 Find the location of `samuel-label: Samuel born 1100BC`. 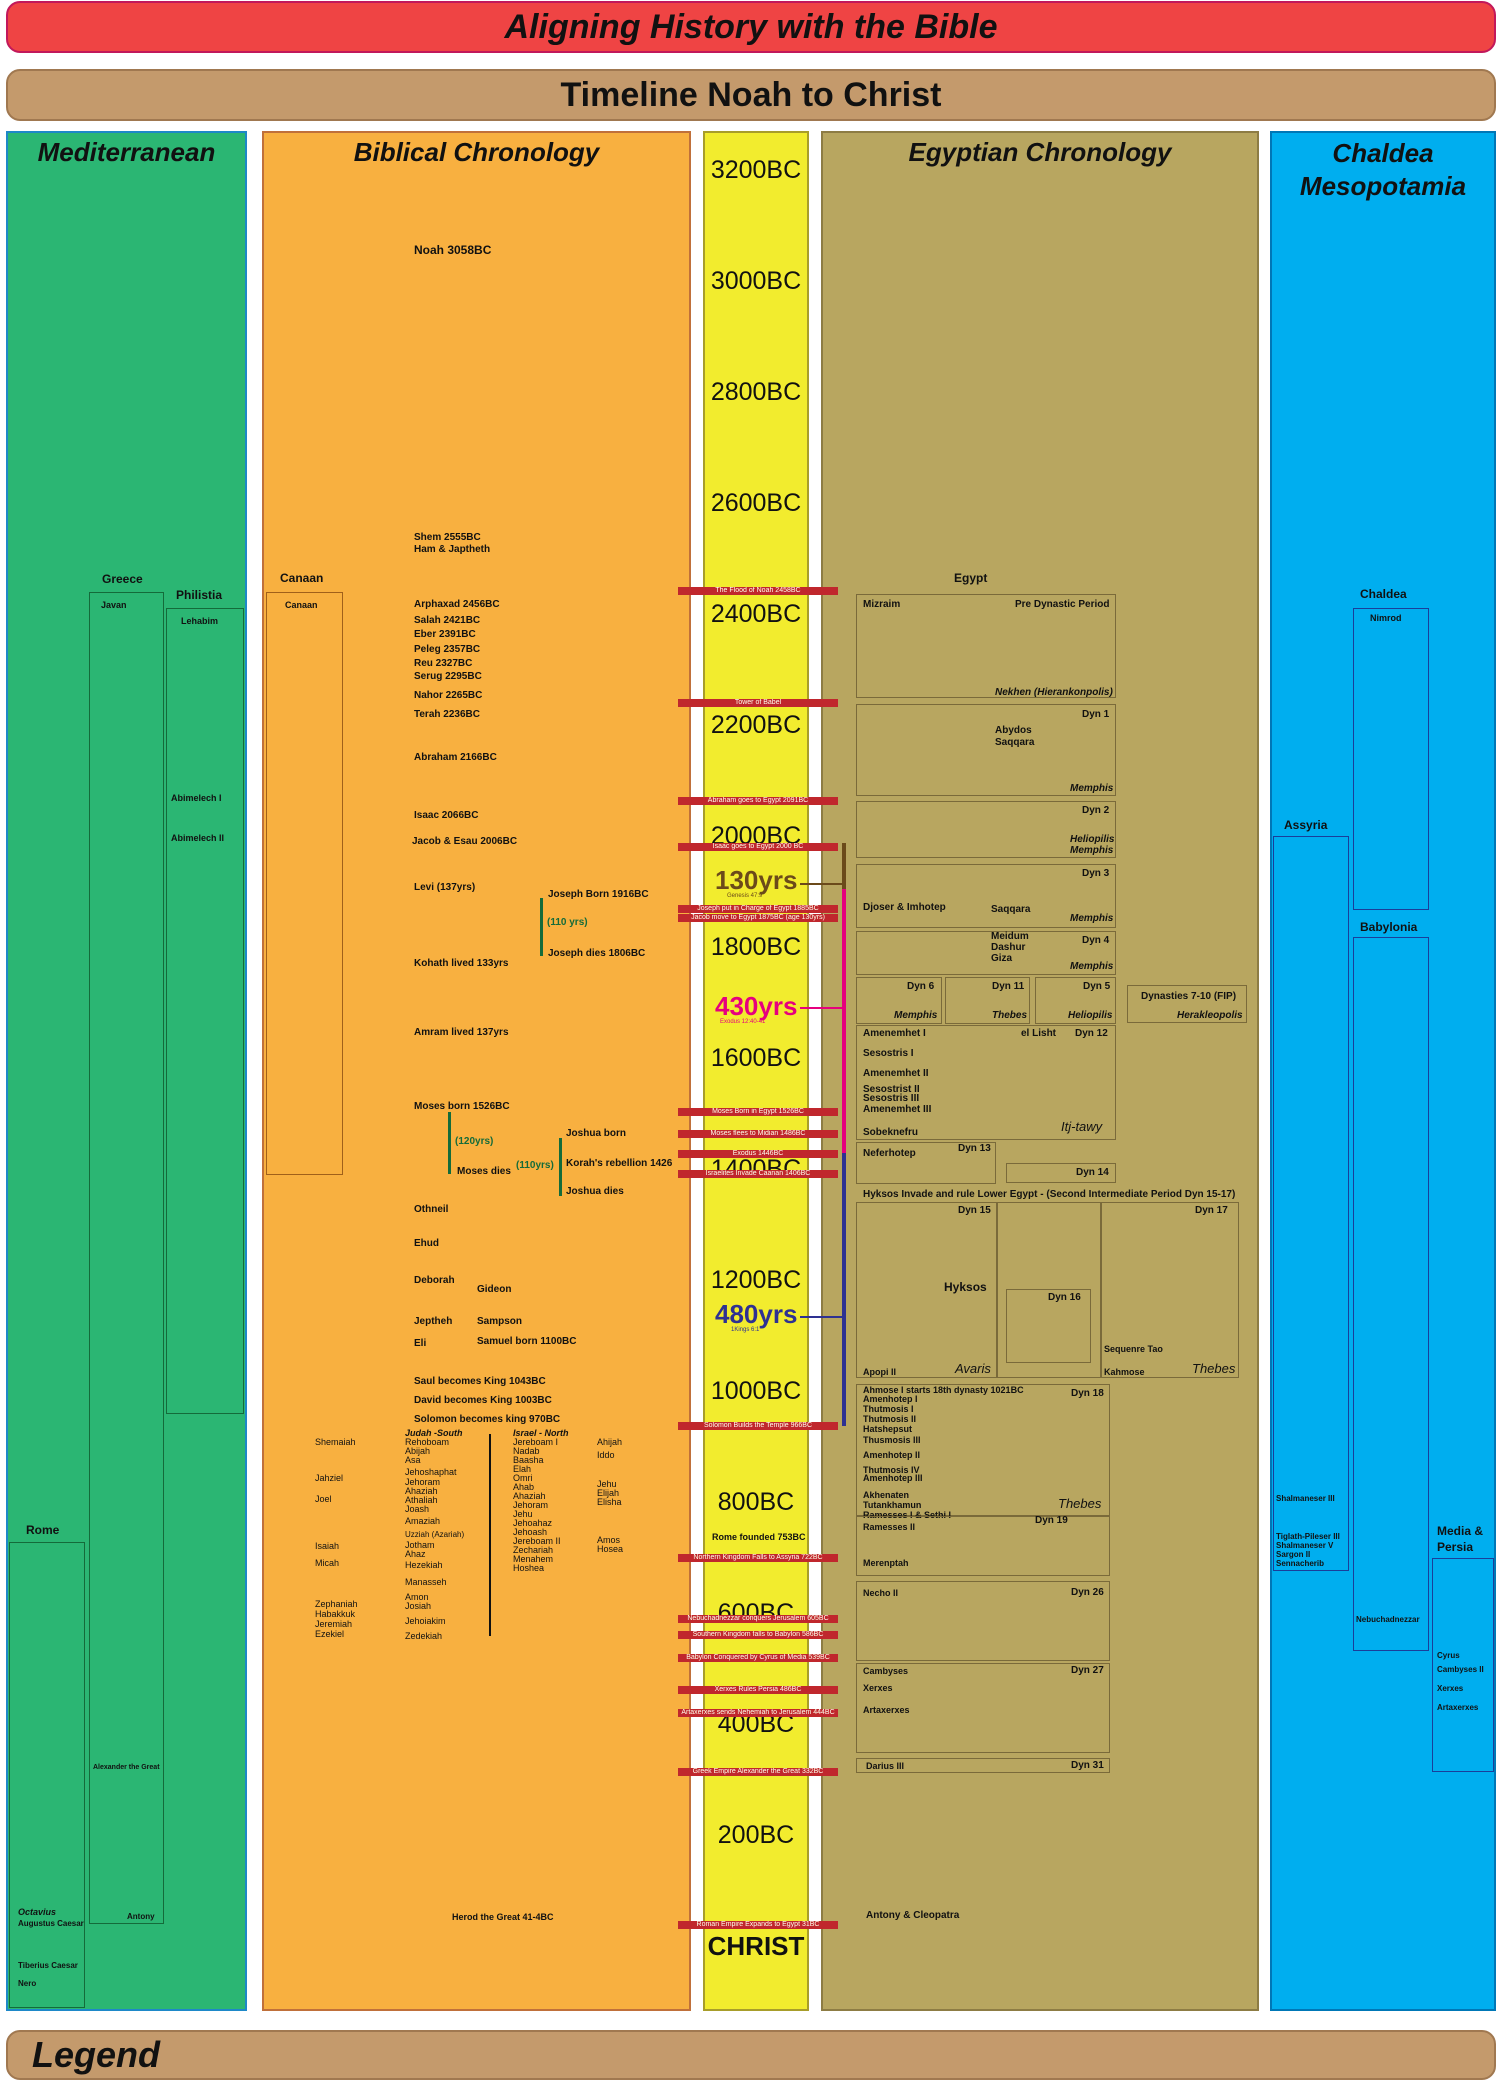

samuel-label: Samuel born 1100BC is located at coordinates (527, 1341).